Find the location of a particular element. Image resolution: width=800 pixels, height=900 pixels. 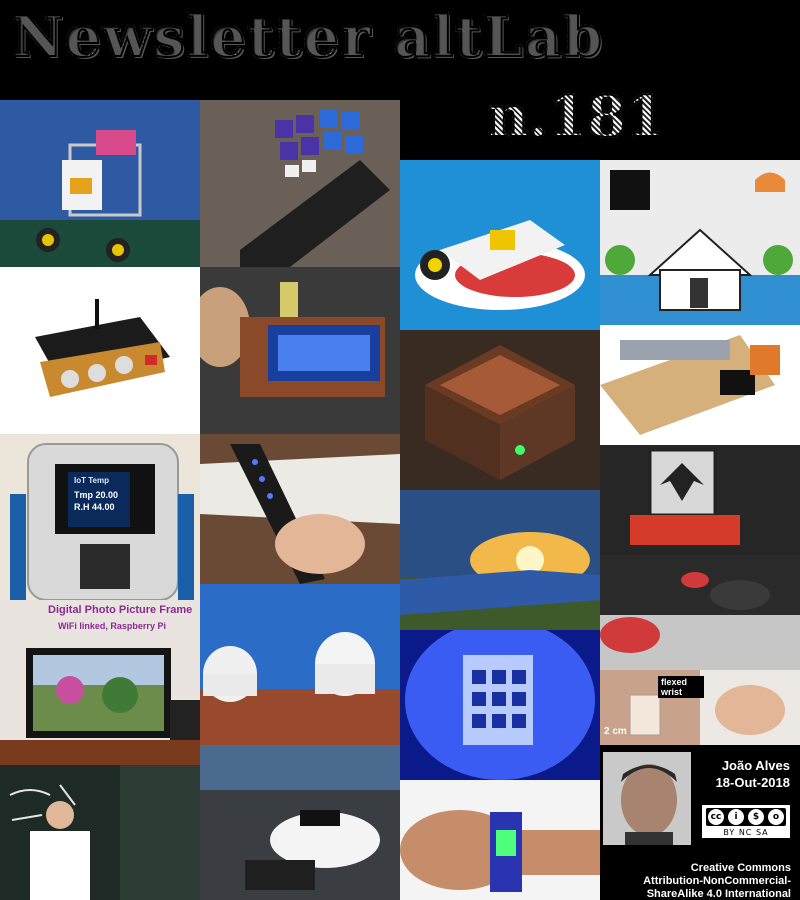

iot-humidity: R.H 44.00 is located at coordinates (94, 507).